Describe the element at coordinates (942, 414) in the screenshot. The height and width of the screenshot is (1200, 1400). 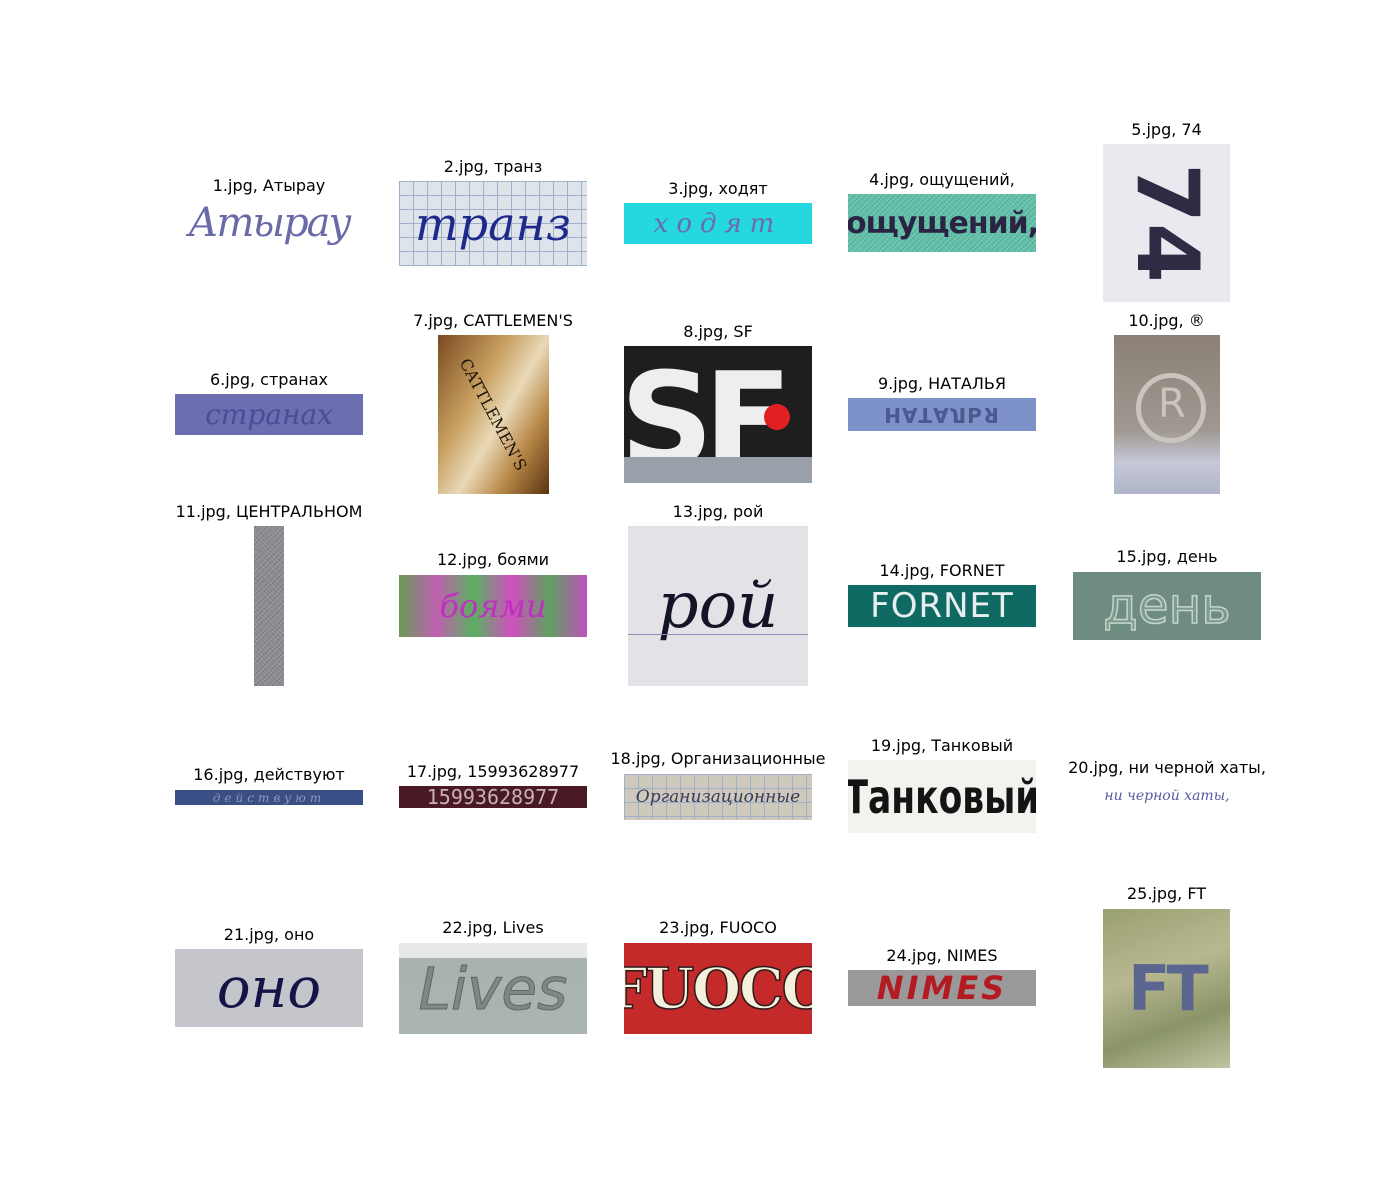
I see `sample-image: НАТАЛЬЯ` at that location.